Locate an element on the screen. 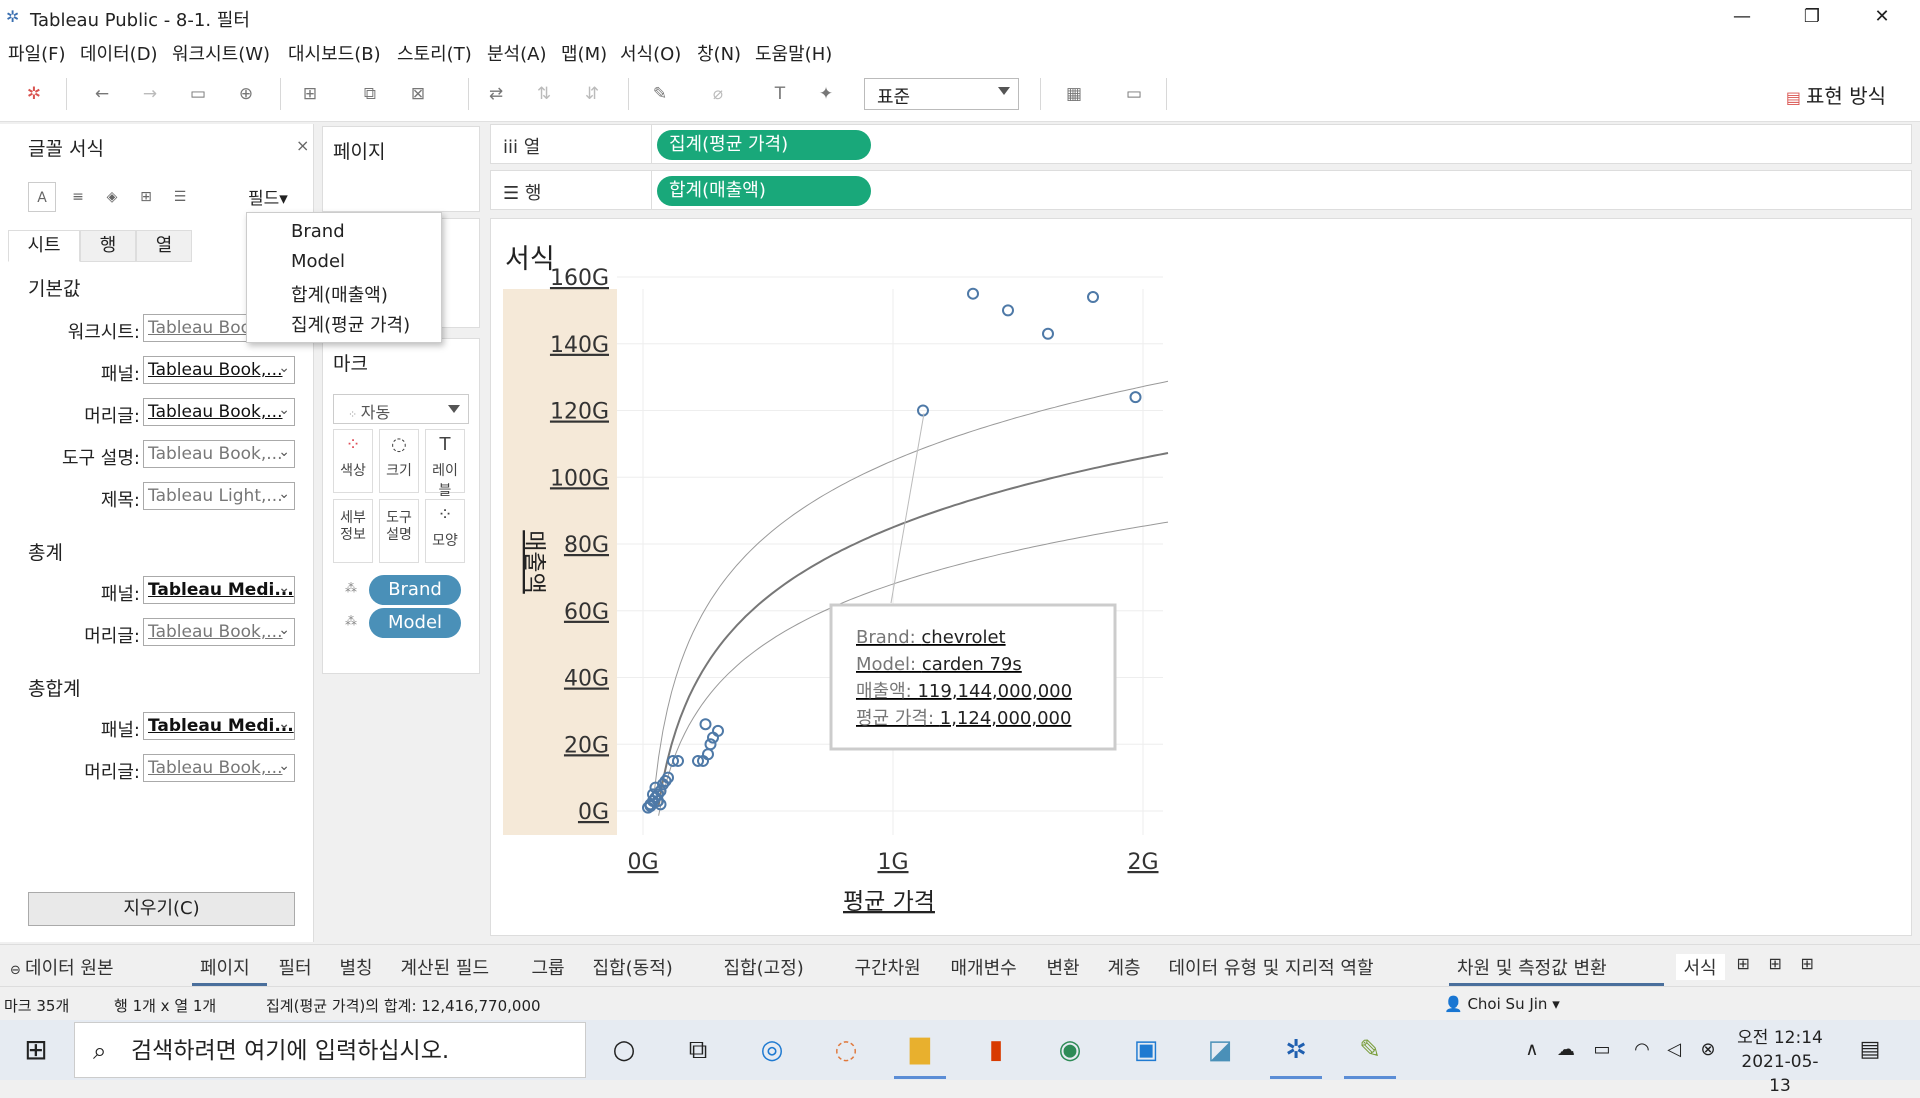  sheet-tab: 필터 is located at coordinates (295, 968).